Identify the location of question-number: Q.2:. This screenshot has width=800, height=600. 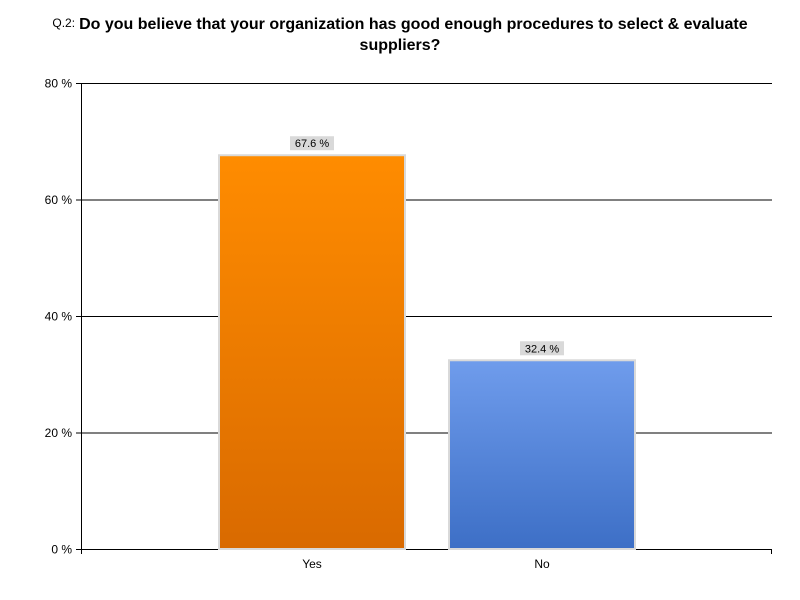
(64, 23).